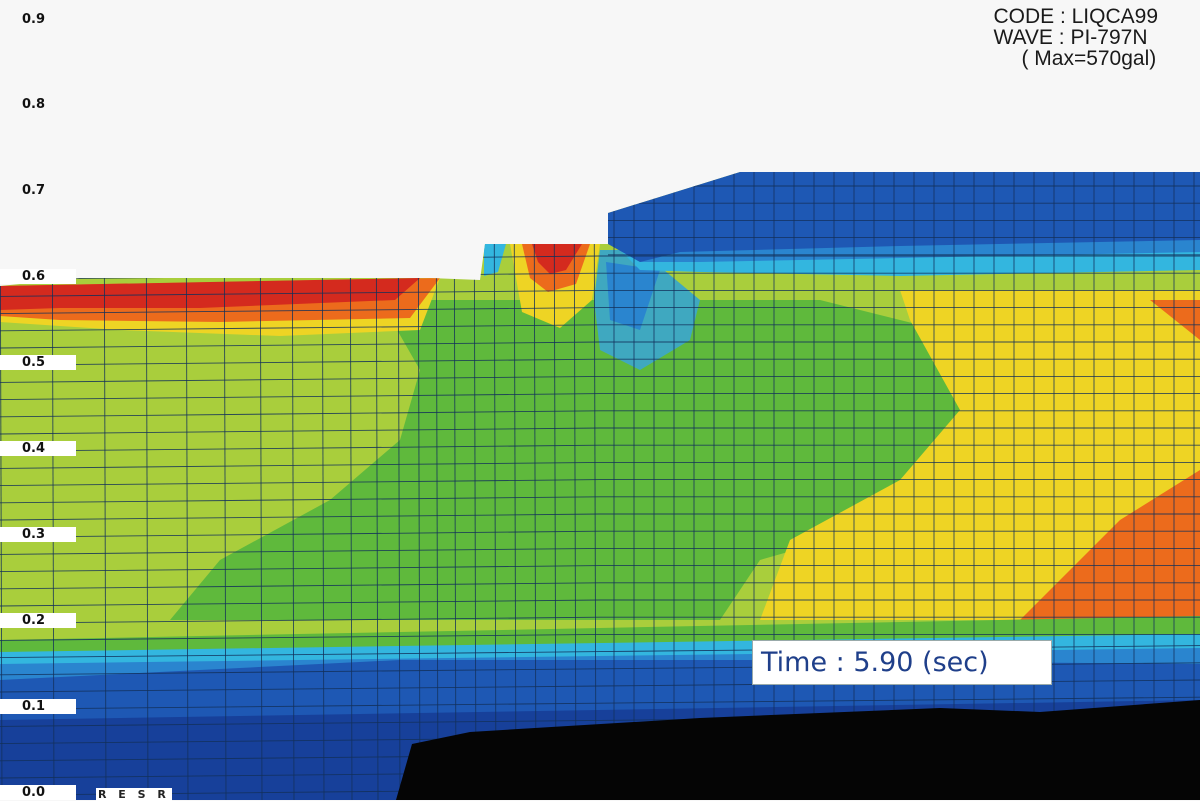  I want to click on y-tick-label: 0.8, so click(34, 104).